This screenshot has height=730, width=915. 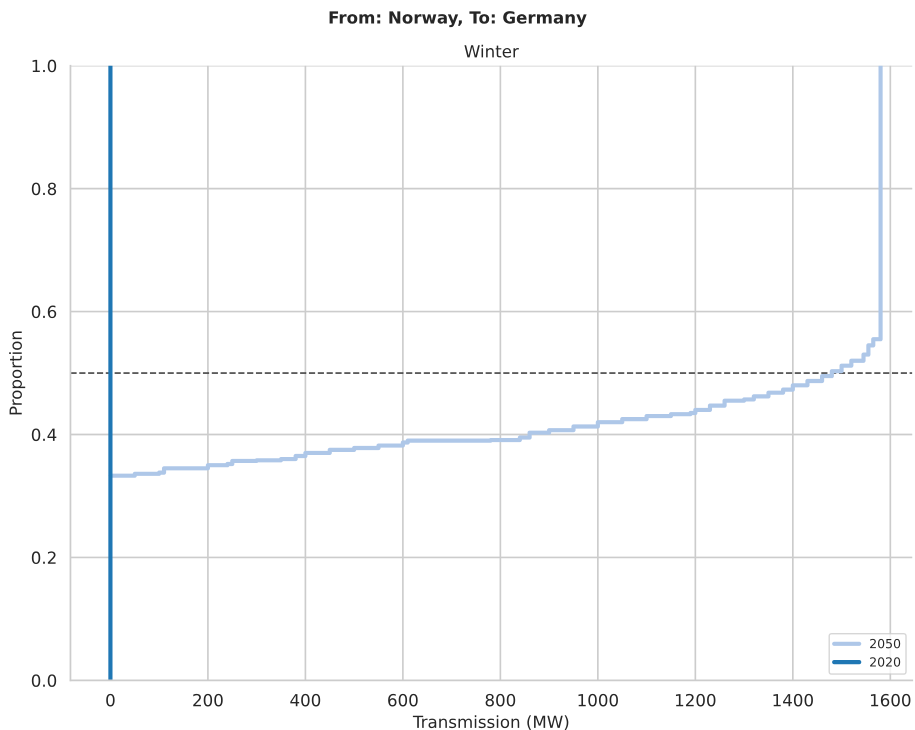 What do you see at coordinates (885, 662) in the screenshot?
I see `legend-label: 2020` at bounding box center [885, 662].